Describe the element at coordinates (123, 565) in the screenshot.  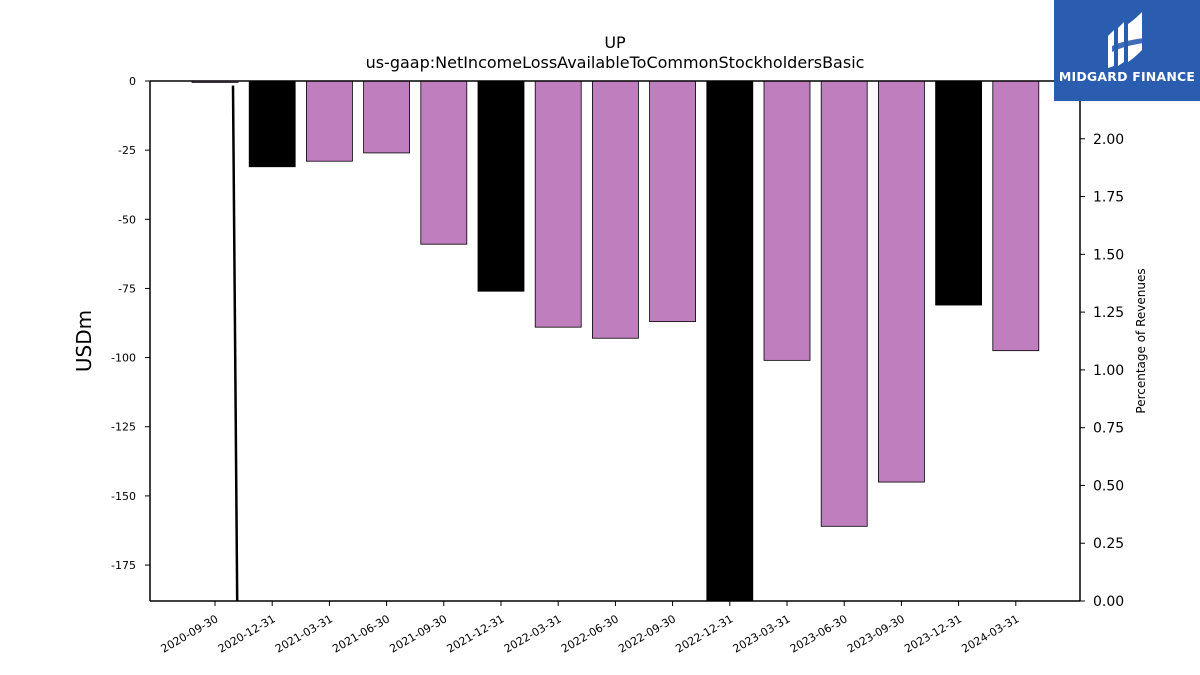
I see `y-tick-label: -175` at that location.